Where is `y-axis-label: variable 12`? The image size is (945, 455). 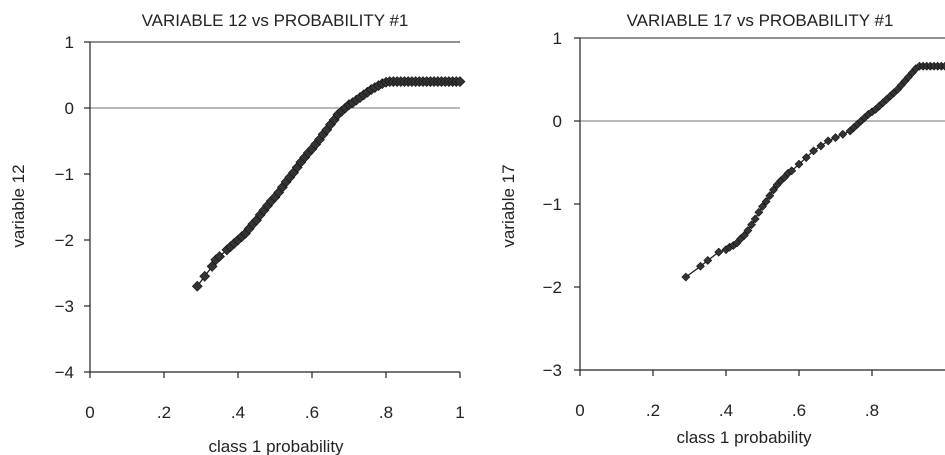 y-axis-label: variable 12 is located at coordinates (18, 205).